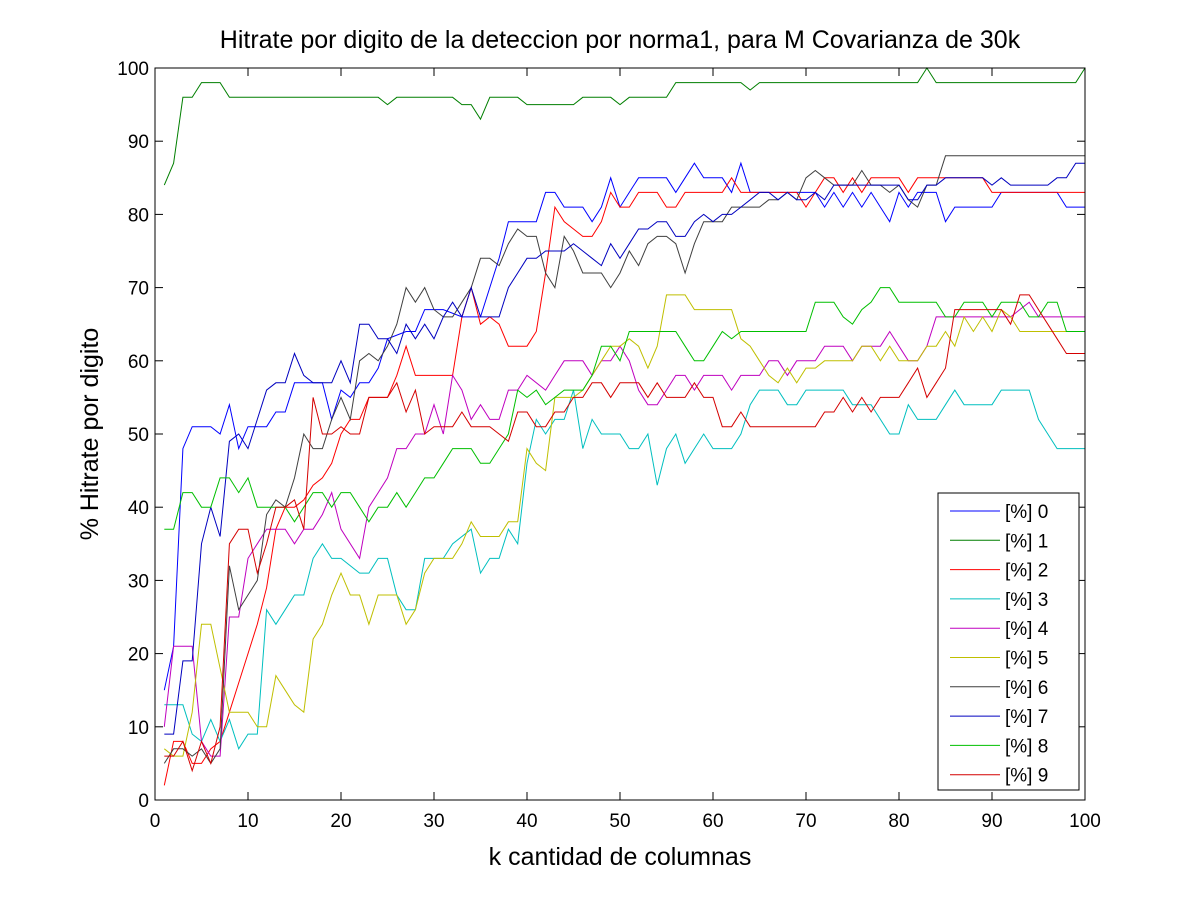 The width and height of the screenshot is (1200, 900). Describe the element at coordinates (1026, 688) in the screenshot. I see `legend-label-6: [%] 6` at that location.